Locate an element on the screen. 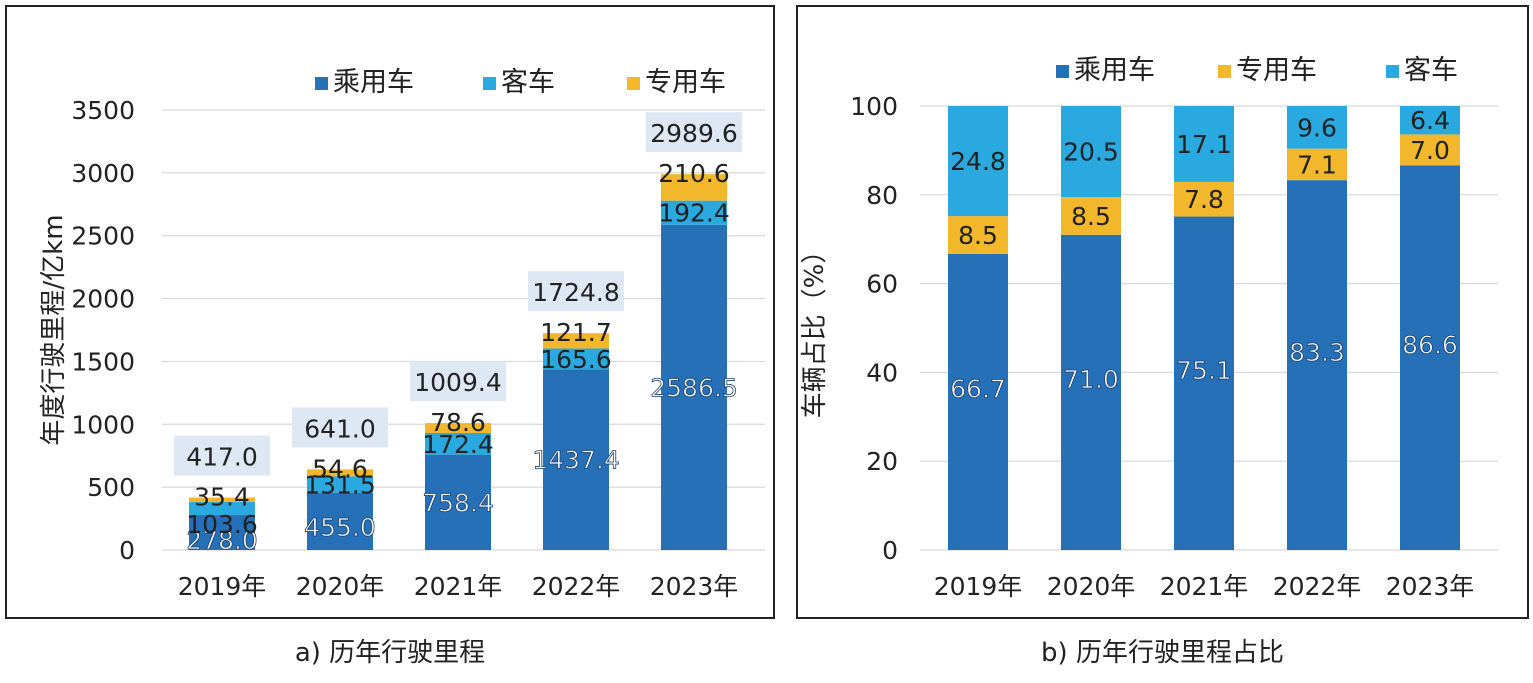 This screenshot has height=683, width=1533. chart-b-data-label-passenger: 86.6 is located at coordinates (1430, 344).